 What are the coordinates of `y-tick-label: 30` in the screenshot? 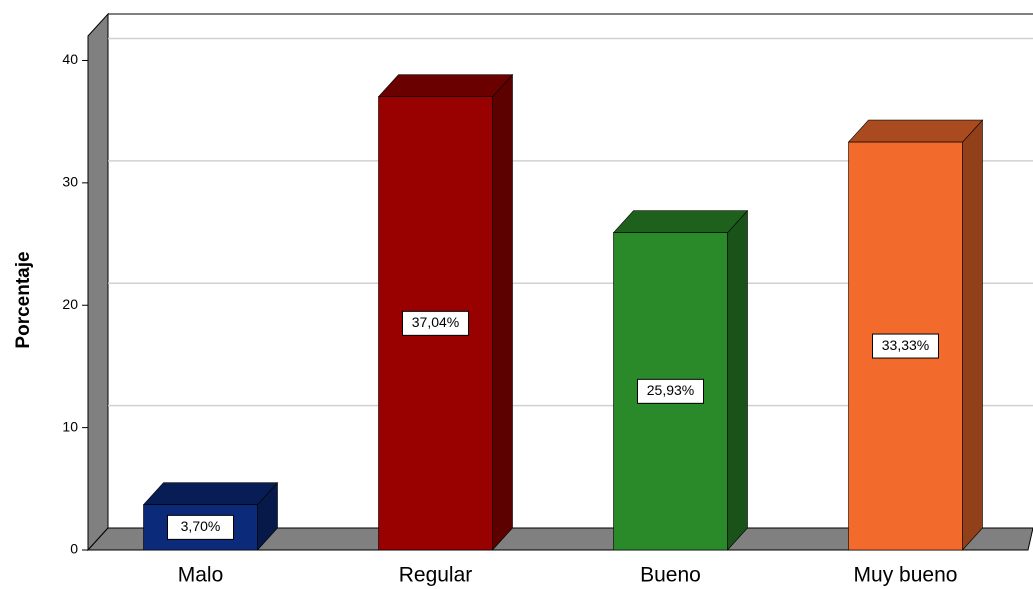 It's located at (70, 182).